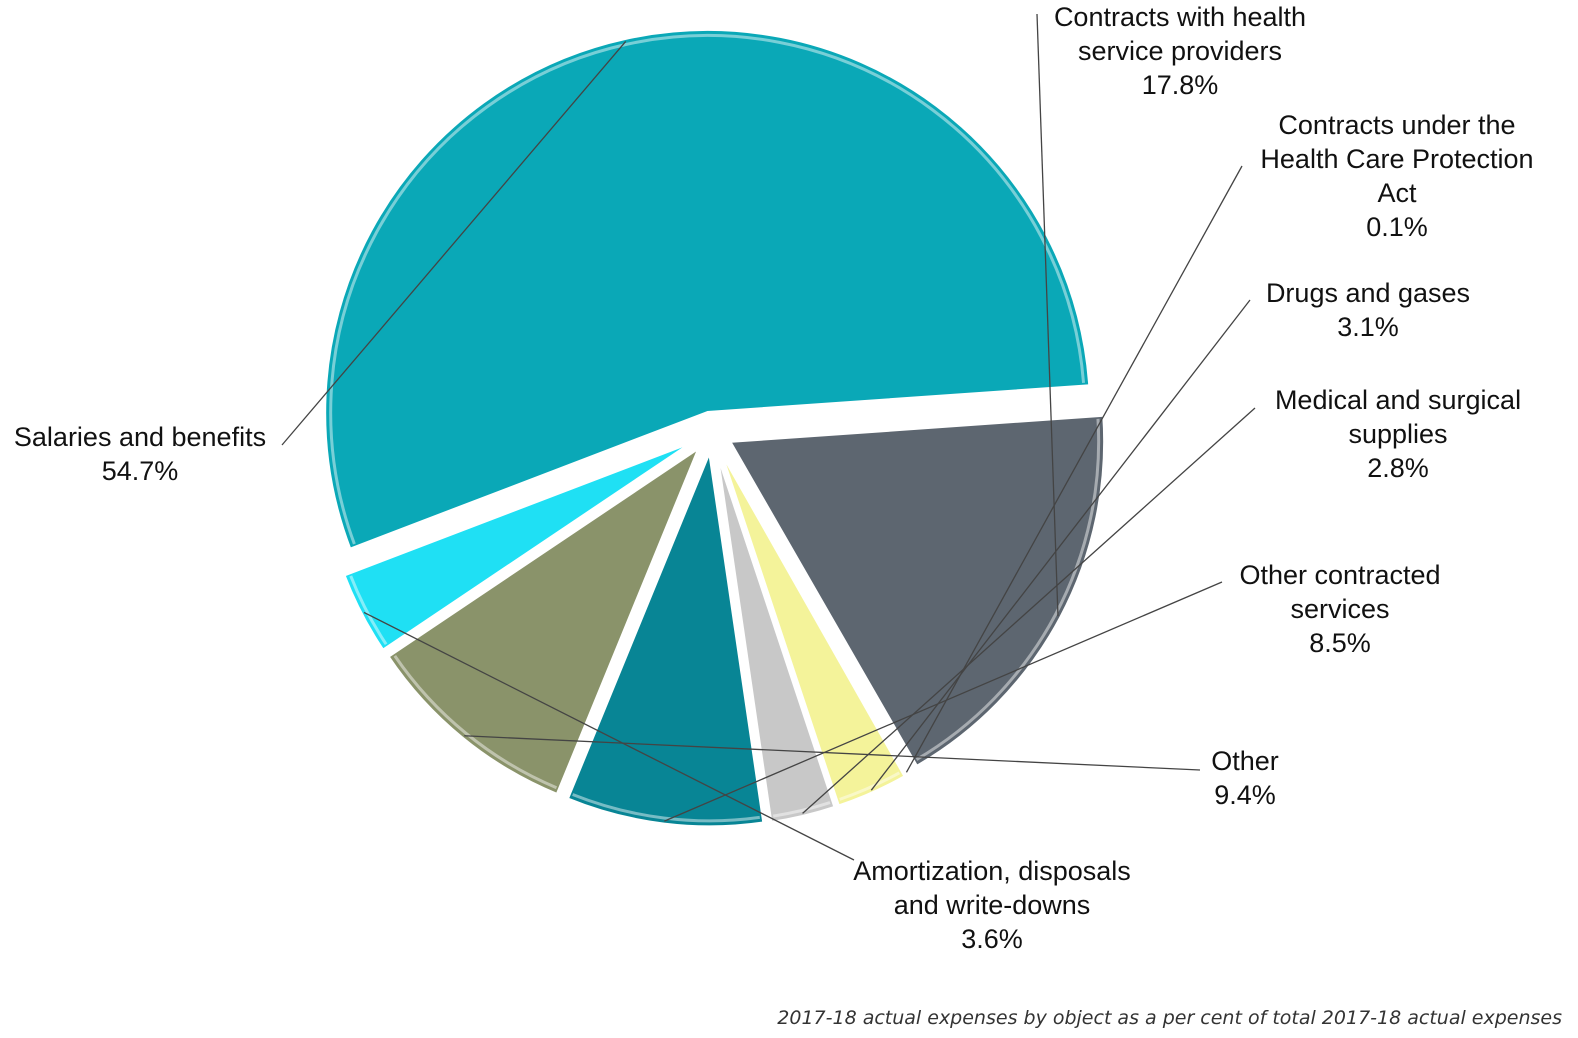 Image resolution: width=1578 pixels, height=1038 pixels. I want to click on pie-slice-other, so click(544, 620).